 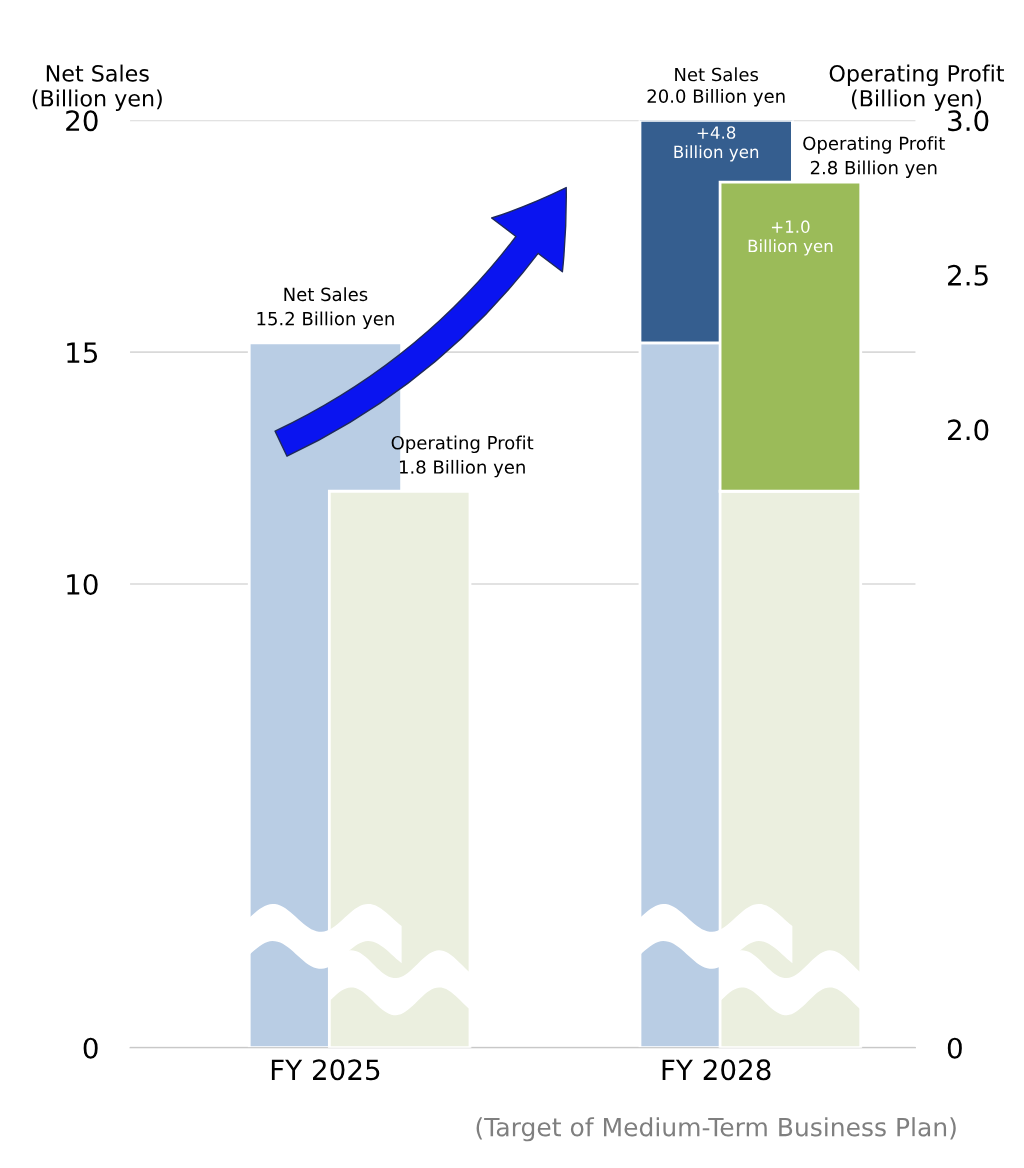 I want to click on y-tick-label: 15, so click(x=82, y=353).